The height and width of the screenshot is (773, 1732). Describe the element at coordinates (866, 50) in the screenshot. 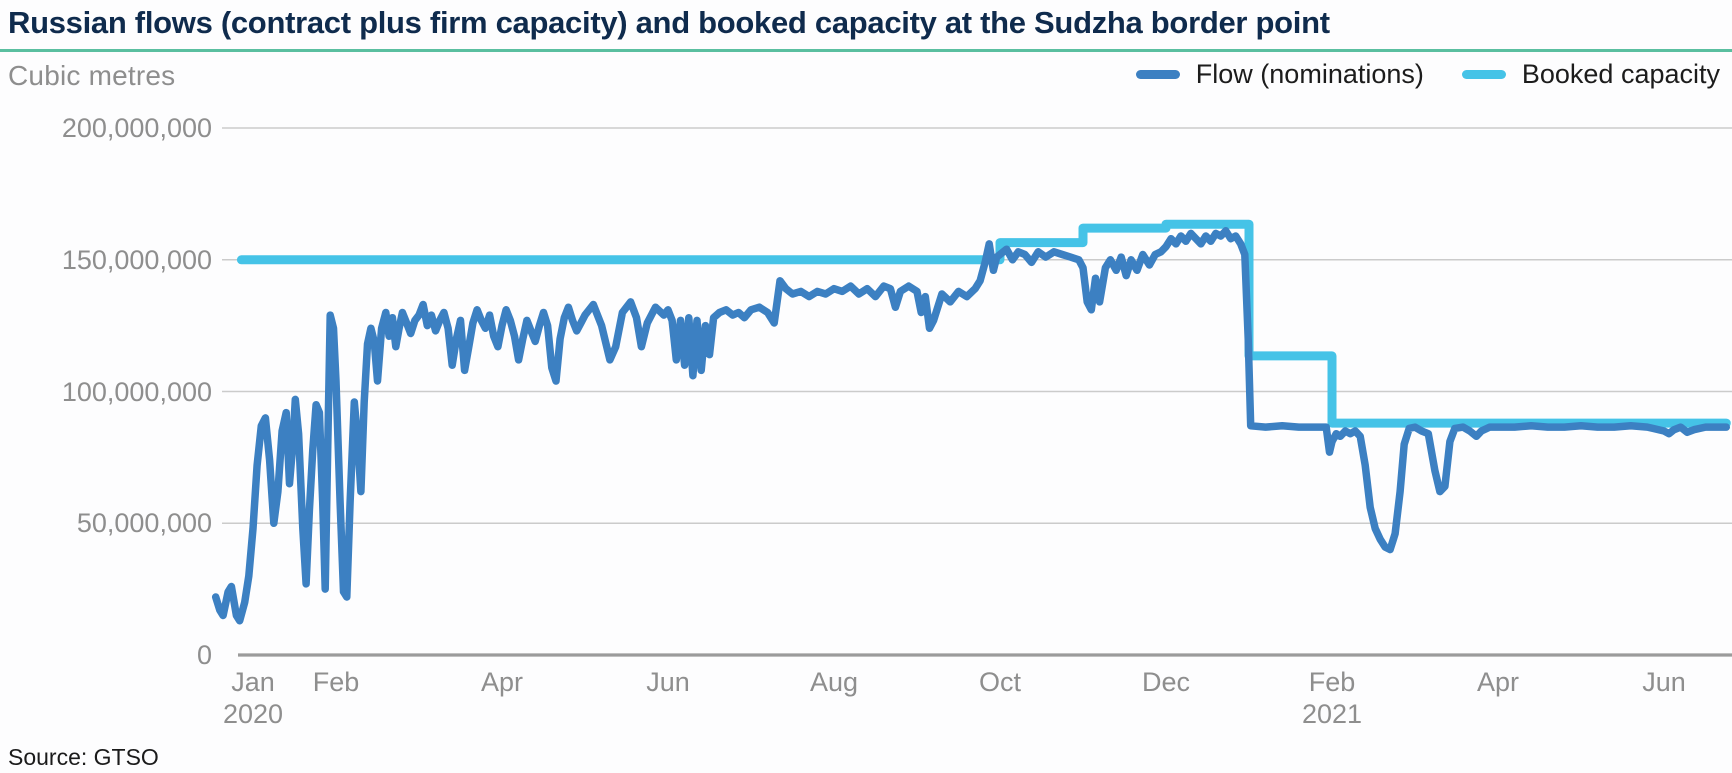

I see `accent-rule-divider` at that location.